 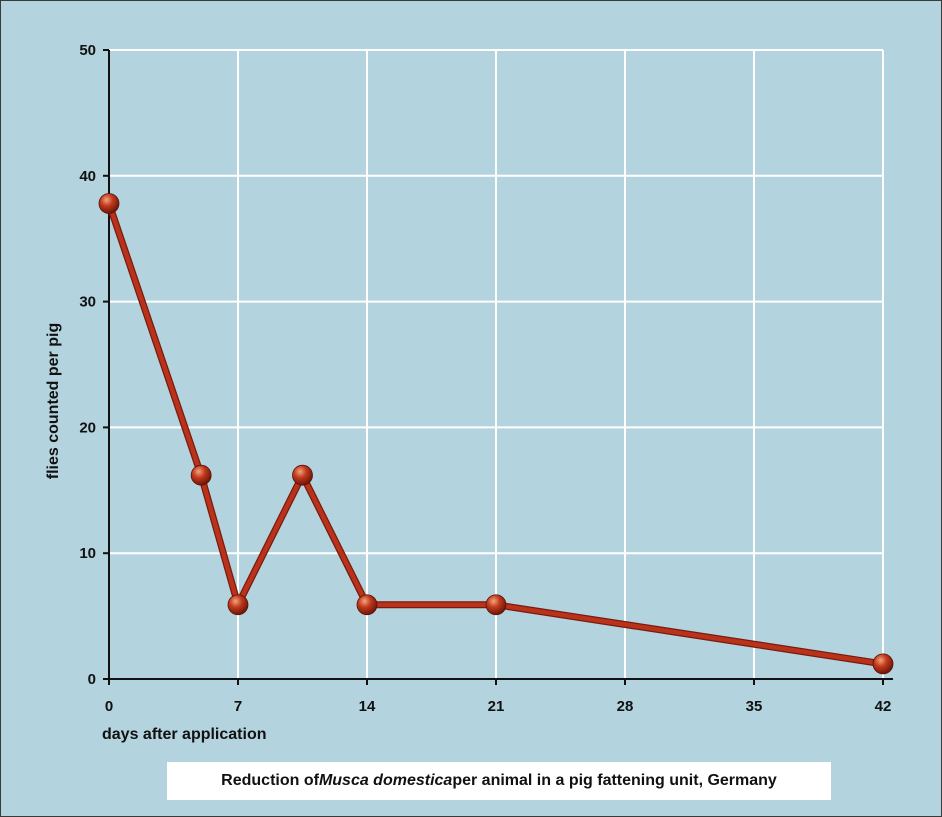 What do you see at coordinates (87, 302) in the screenshot?
I see `y-tick-label: 30` at bounding box center [87, 302].